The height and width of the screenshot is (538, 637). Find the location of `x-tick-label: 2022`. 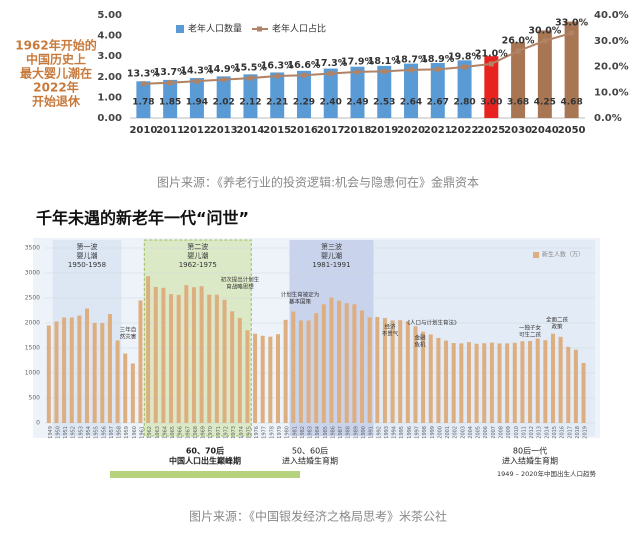

x-tick-label: 2022 is located at coordinates (465, 130).